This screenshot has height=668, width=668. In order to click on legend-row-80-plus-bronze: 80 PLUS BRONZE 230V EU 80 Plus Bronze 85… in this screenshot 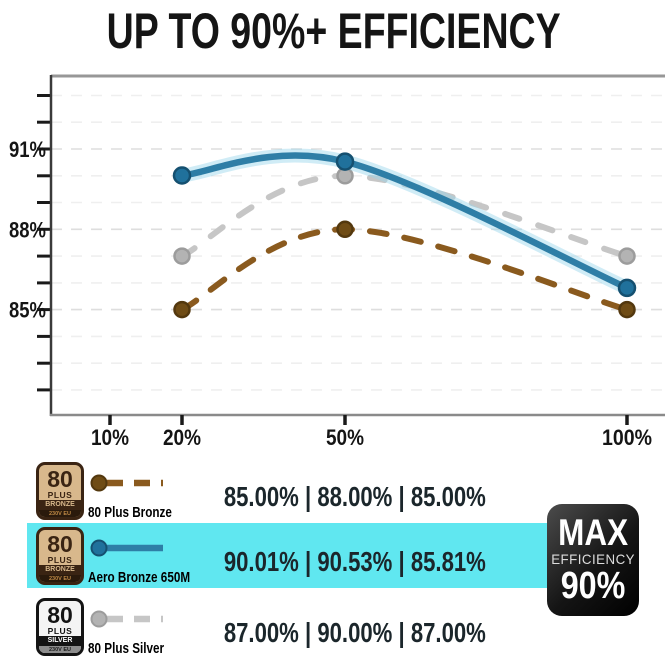, I will do `click(334, 495)`.